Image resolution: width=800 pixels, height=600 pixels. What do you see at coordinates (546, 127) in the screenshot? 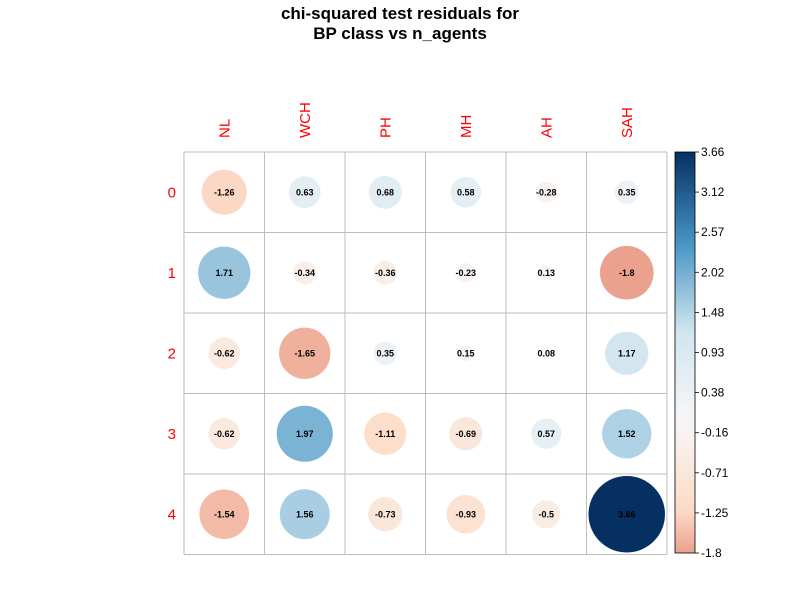
I see `column-label: AH` at bounding box center [546, 127].